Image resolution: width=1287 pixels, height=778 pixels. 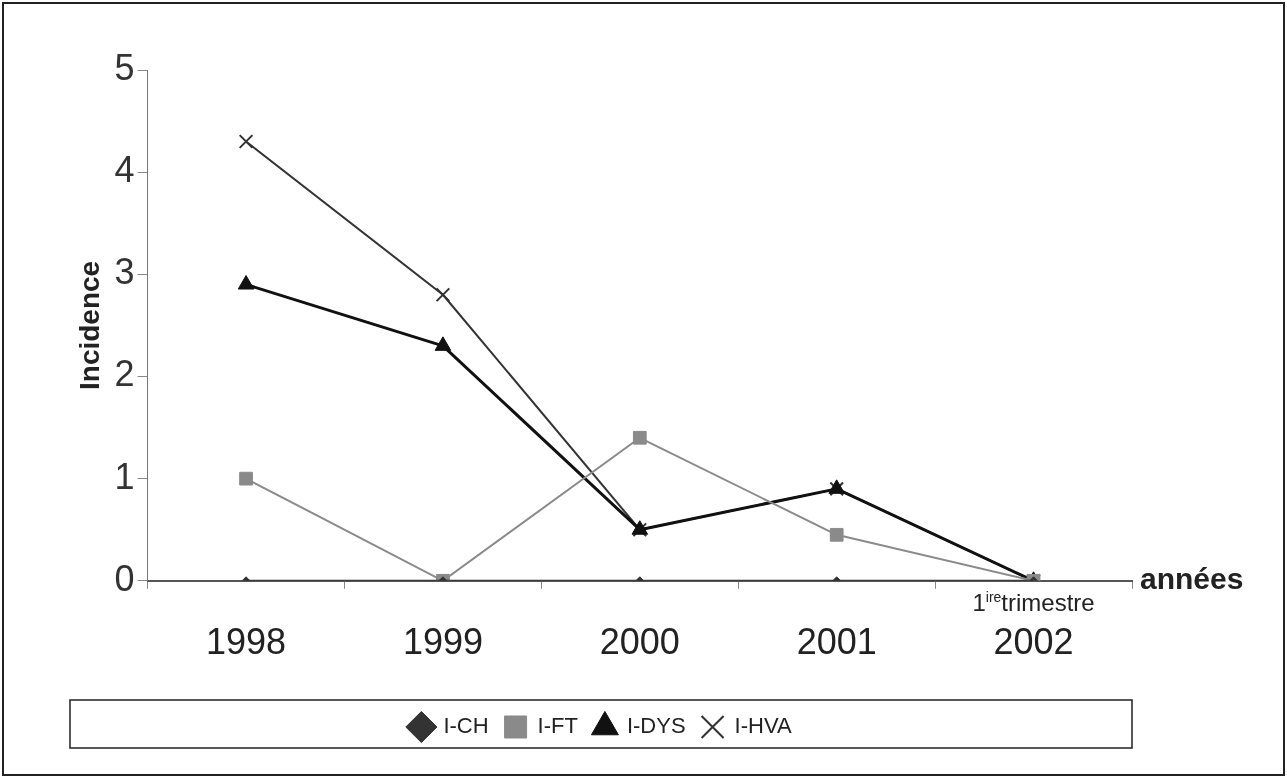 I want to click on legend-label: I-FT, so click(x=557, y=726).